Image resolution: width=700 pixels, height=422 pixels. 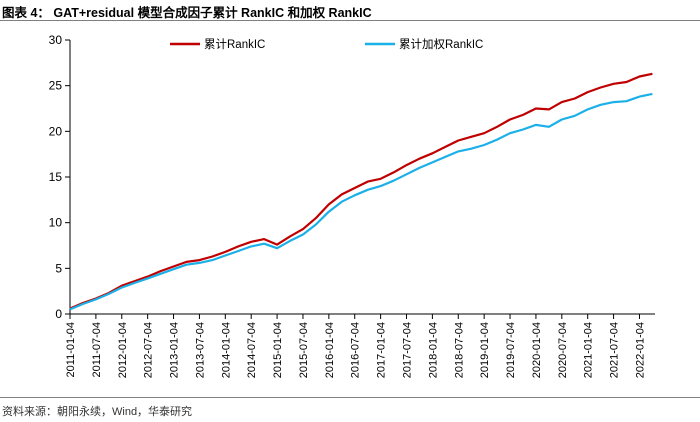 What do you see at coordinates (356, 350) in the screenshot?
I see `x-tick-label: 2016-07-04` at bounding box center [356, 350].